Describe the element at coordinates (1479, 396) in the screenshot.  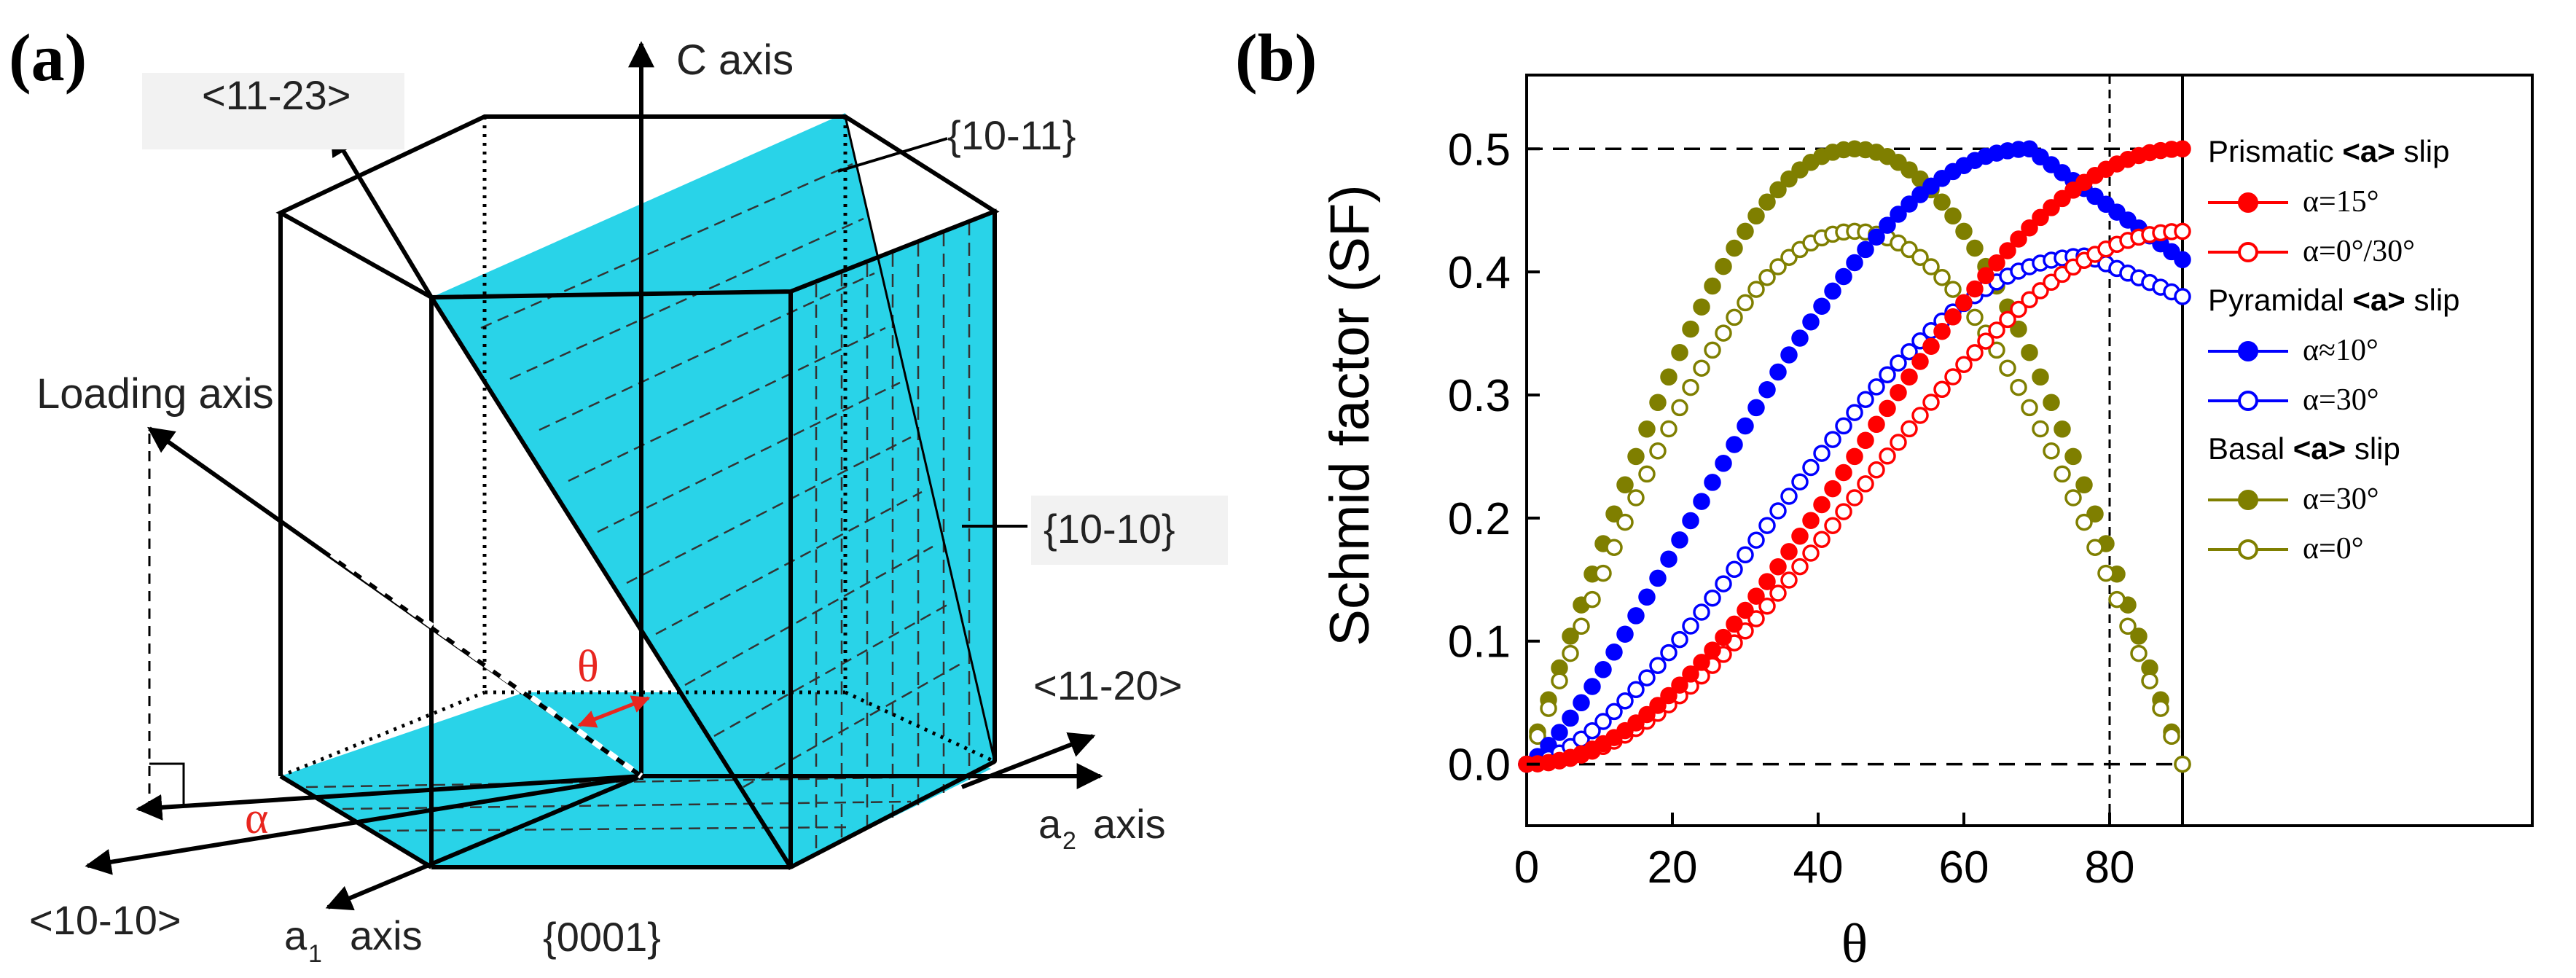
I see `y-tick-label: 0.3` at that location.